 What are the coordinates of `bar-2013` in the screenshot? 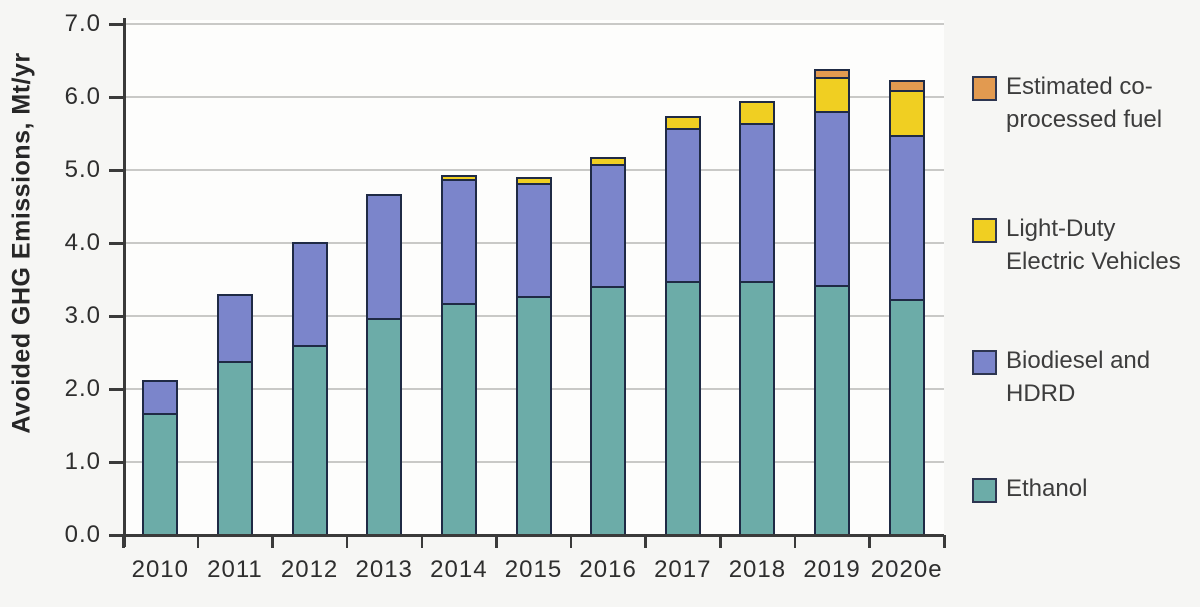 It's located at (384, 365).